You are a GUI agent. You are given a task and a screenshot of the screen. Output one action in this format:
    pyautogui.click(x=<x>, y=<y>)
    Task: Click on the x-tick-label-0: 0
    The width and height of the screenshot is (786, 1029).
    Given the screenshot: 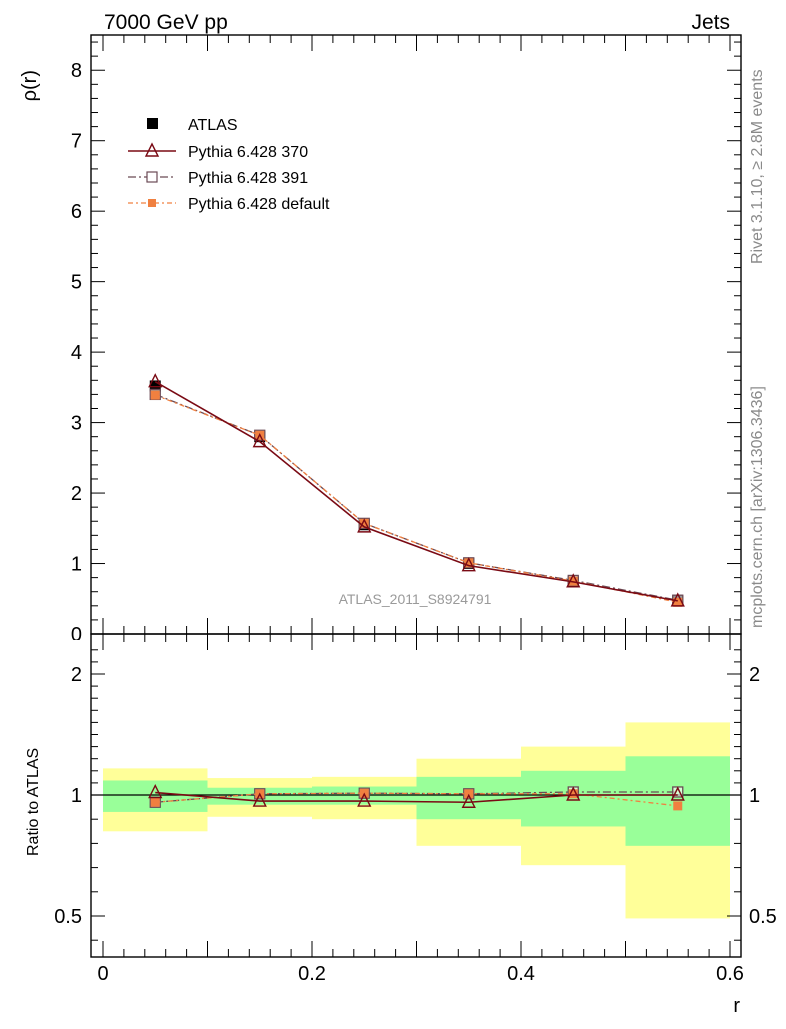 What is the action you would take?
    pyautogui.click(x=102, y=974)
    